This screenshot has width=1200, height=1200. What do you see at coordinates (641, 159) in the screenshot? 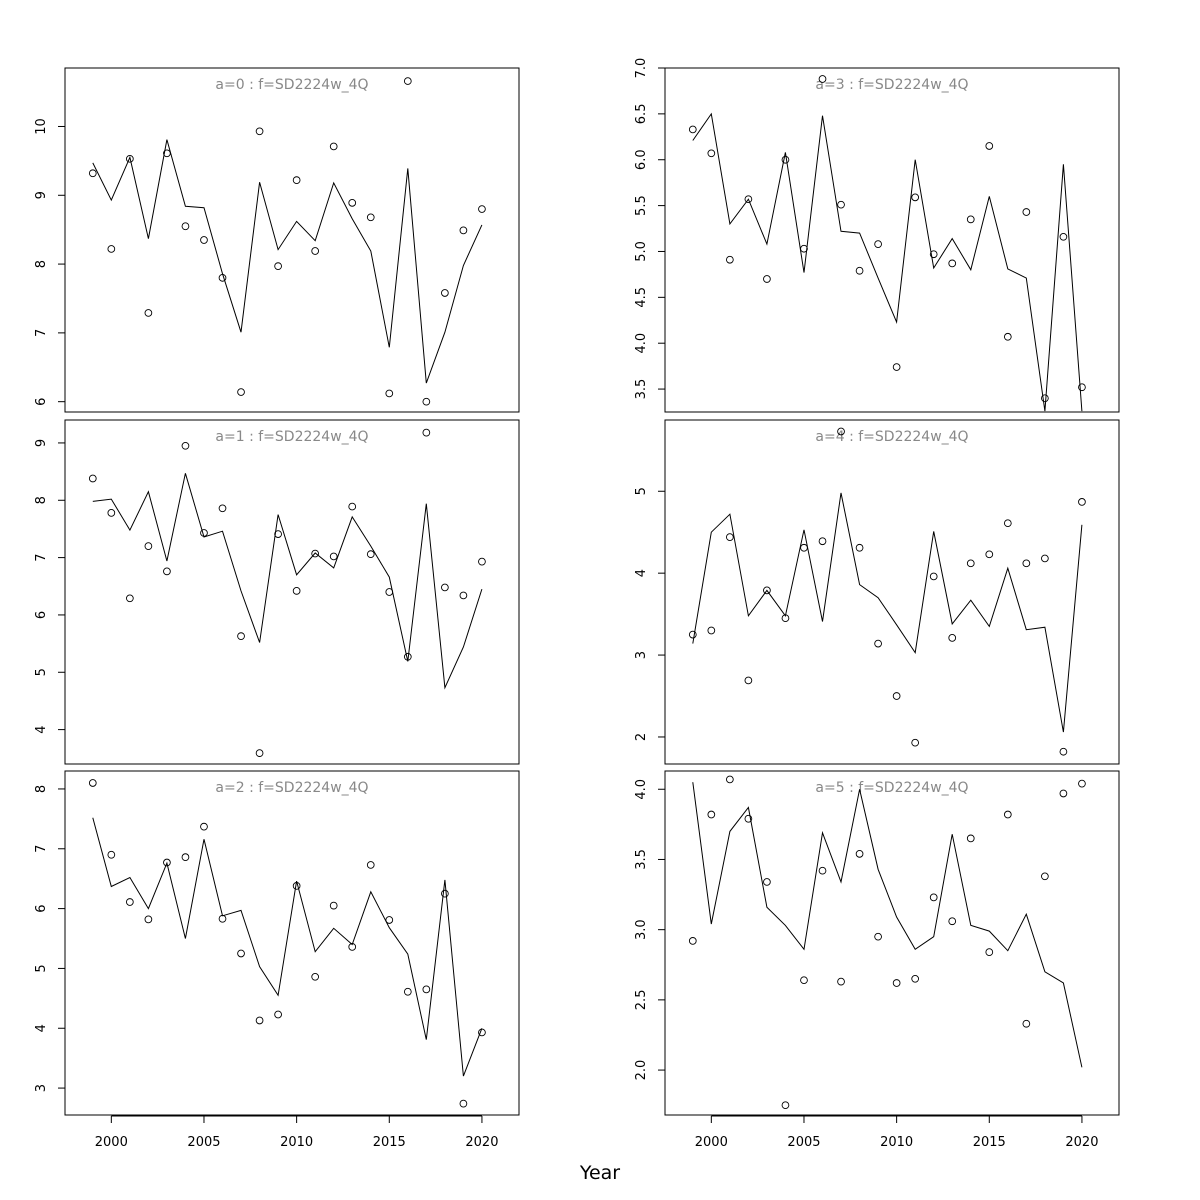
I see `y-tick-label: 6.0` at bounding box center [641, 159].